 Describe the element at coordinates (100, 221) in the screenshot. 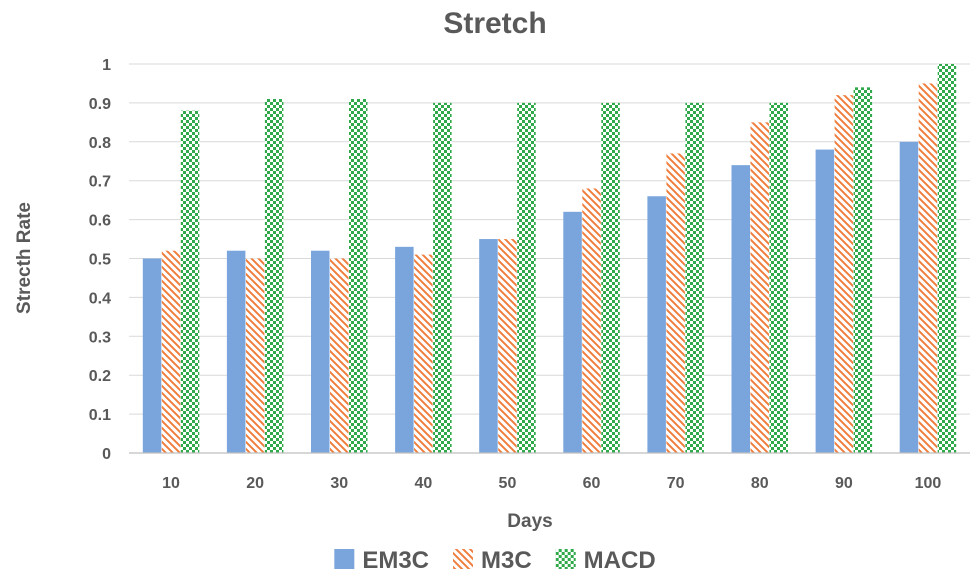

I see `y-tick-label-0-6: 0.6` at that location.